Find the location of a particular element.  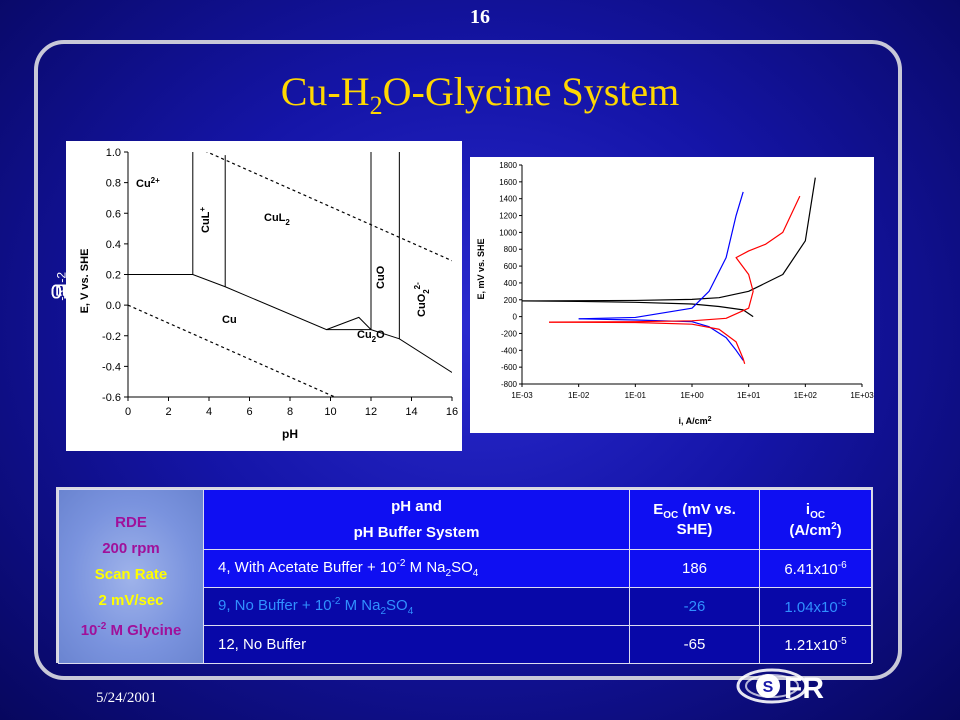

polarization-ytick-label: 0 is located at coordinates (515, 317).